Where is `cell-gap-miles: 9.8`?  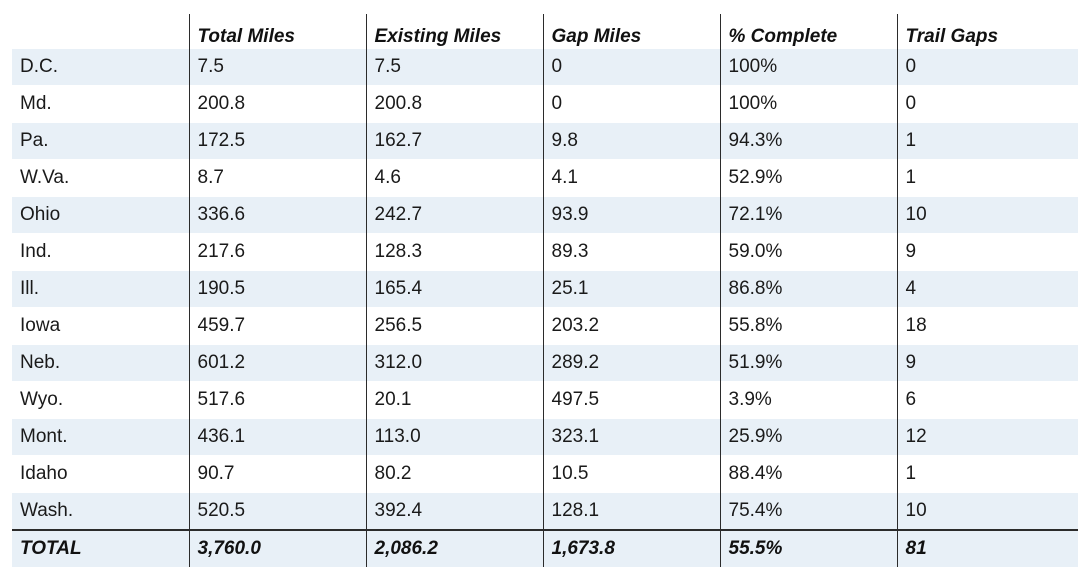
cell-gap-miles: 9.8 is located at coordinates (631, 141).